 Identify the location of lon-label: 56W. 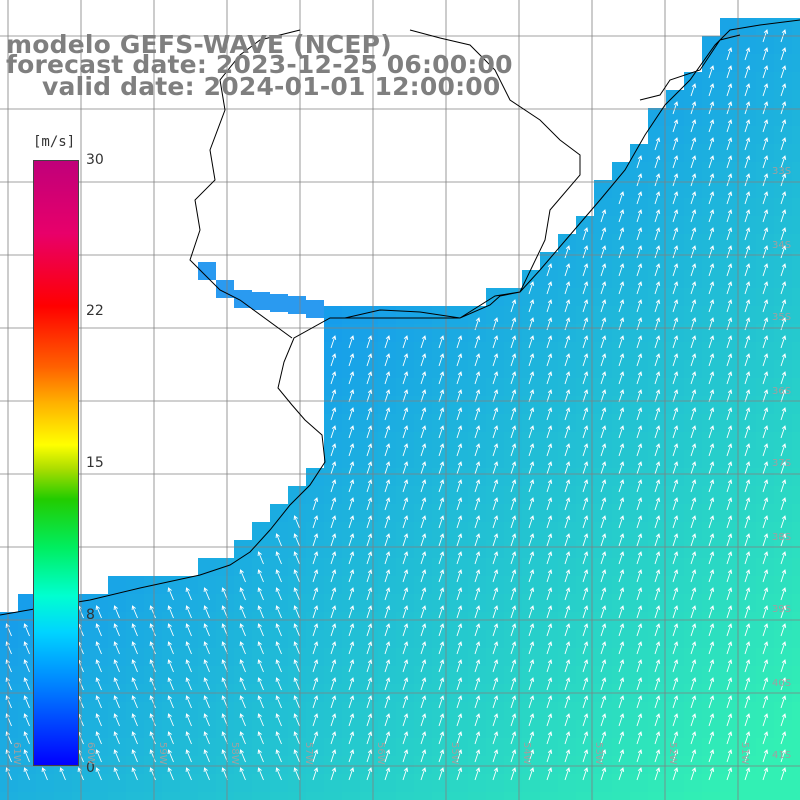
(380, 753).